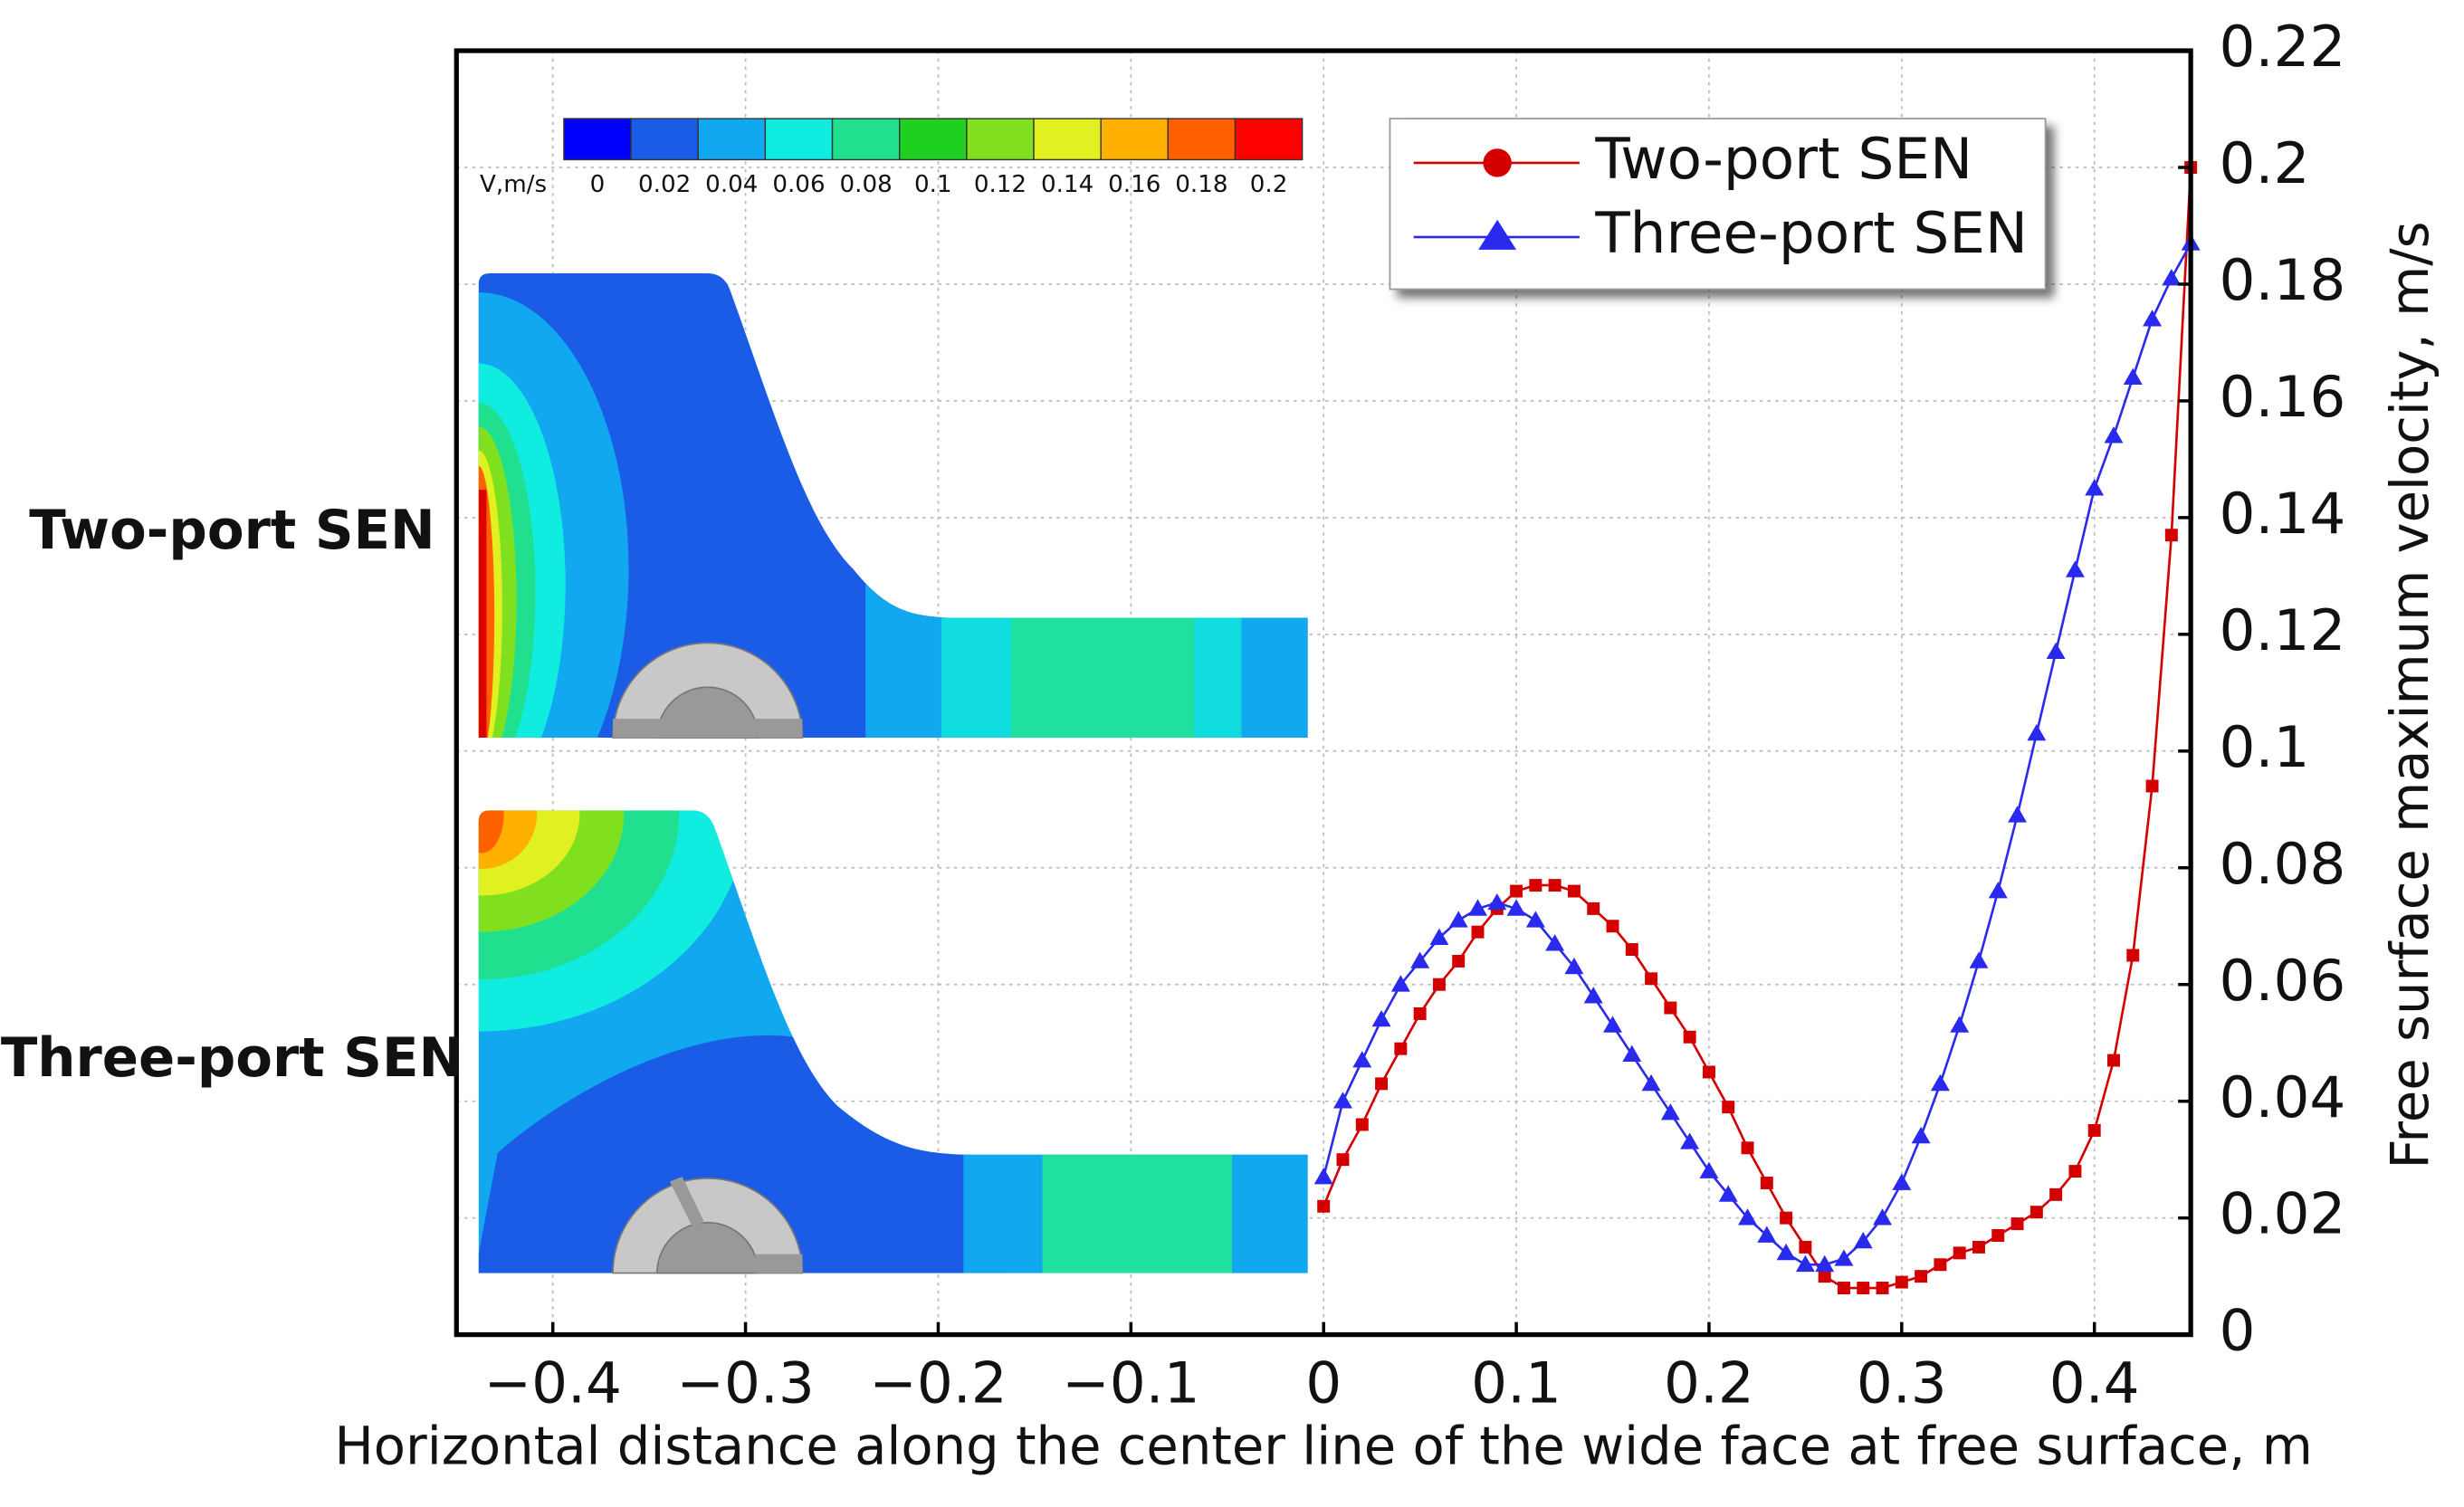  I want to click on x-tick-label: 0.3, so click(1902, 1383).